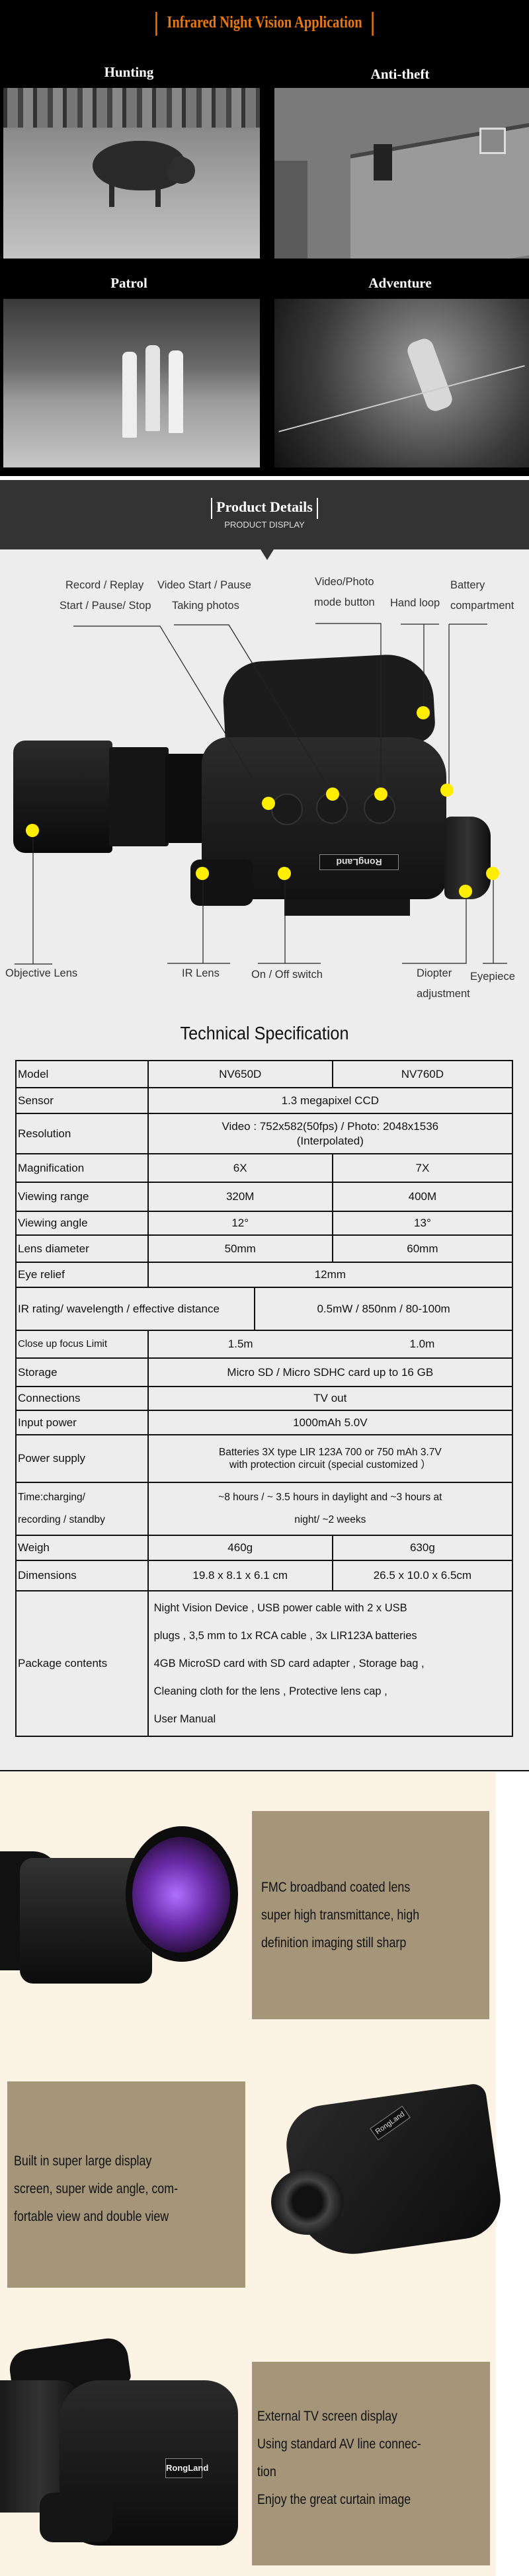 This screenshot has width=529, height=2576. Describe the element at coordinates (91, 2216) in the screenshot. I see `feature-line: fortable view and double view` at that location.